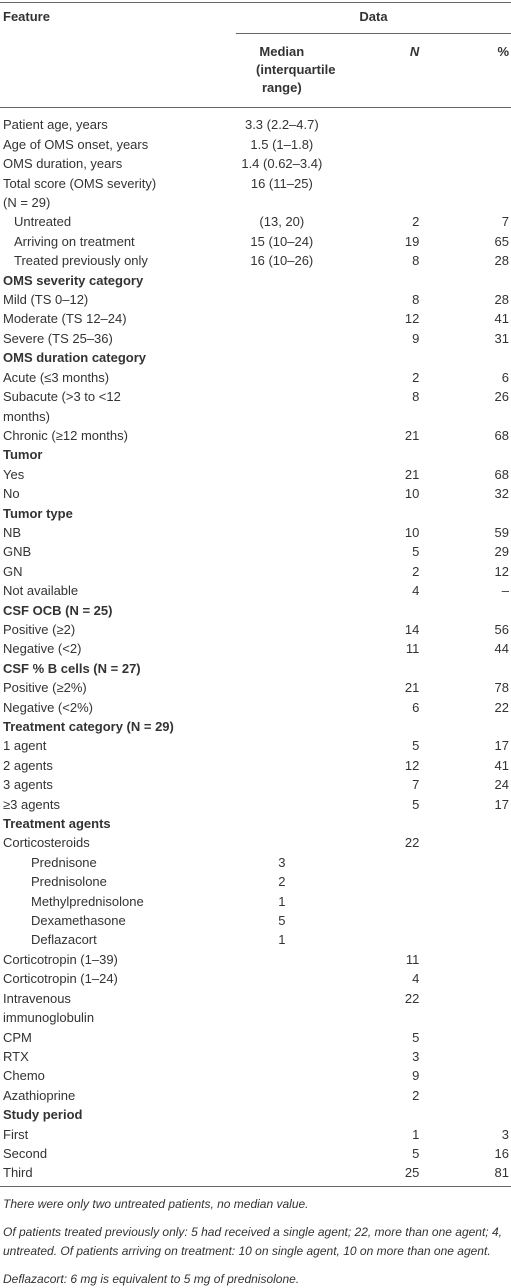  Describe the element at coordinates (24, 1076) in the screenshot. I see `feature-text: Chemo` at that location.